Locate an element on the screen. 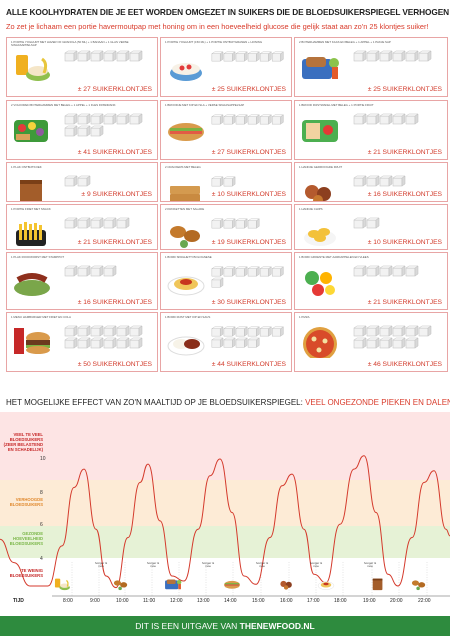 The width and height of the screenshot is (450, 636). meal-card: 2 CRACKERS MET BELEG ± 10 SUIKERKLONTJES is located at coordinates (226, 182).